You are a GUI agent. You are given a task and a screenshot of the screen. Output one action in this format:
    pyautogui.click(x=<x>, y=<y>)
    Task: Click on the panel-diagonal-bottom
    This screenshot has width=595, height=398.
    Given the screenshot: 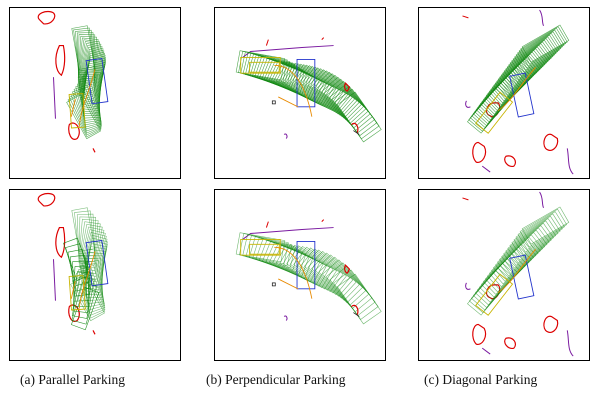 What is the action you would take?
    pyautogui.click(x=504, y=275)
    